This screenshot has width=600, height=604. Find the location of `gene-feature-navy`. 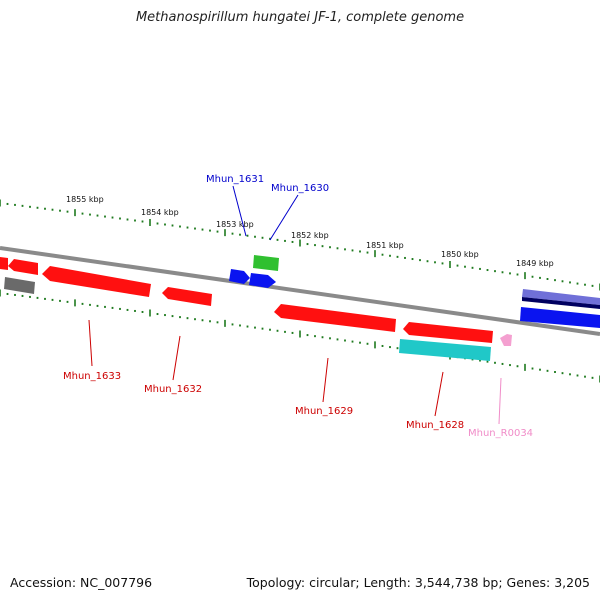

gene-feature-navy is located at coordinates (561, 303).